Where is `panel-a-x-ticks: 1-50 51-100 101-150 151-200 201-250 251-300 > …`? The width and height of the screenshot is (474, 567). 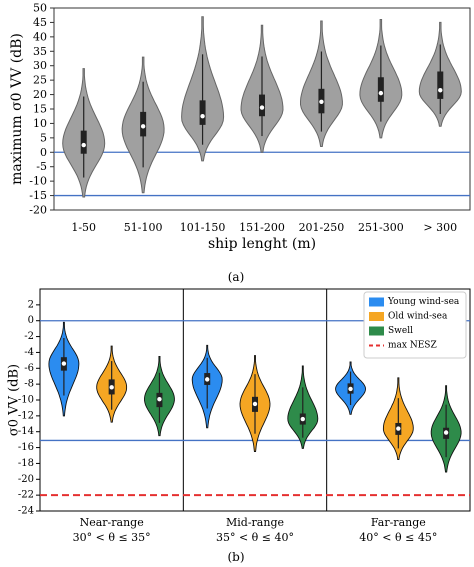 panel-a-x-ticks: 1-50 51-100 101-150 151-200 201-250 251-300 > … is located at coordinates (264, 227).